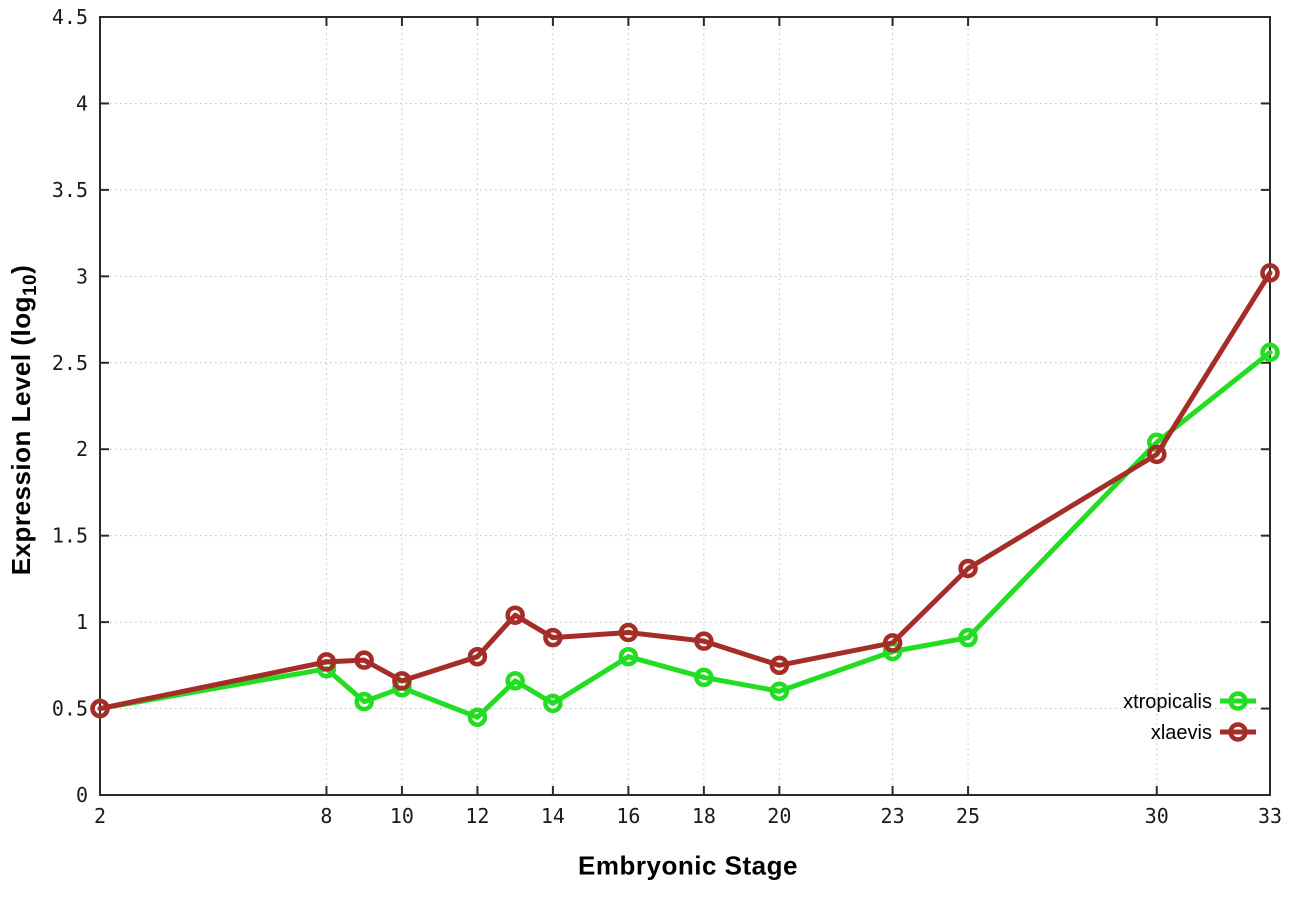  What do you see at coordinates (1167, 702) in the screenshot?
I see `legend-label-xtropicalis: xtropicalis` at bounding box center [1167, 702].